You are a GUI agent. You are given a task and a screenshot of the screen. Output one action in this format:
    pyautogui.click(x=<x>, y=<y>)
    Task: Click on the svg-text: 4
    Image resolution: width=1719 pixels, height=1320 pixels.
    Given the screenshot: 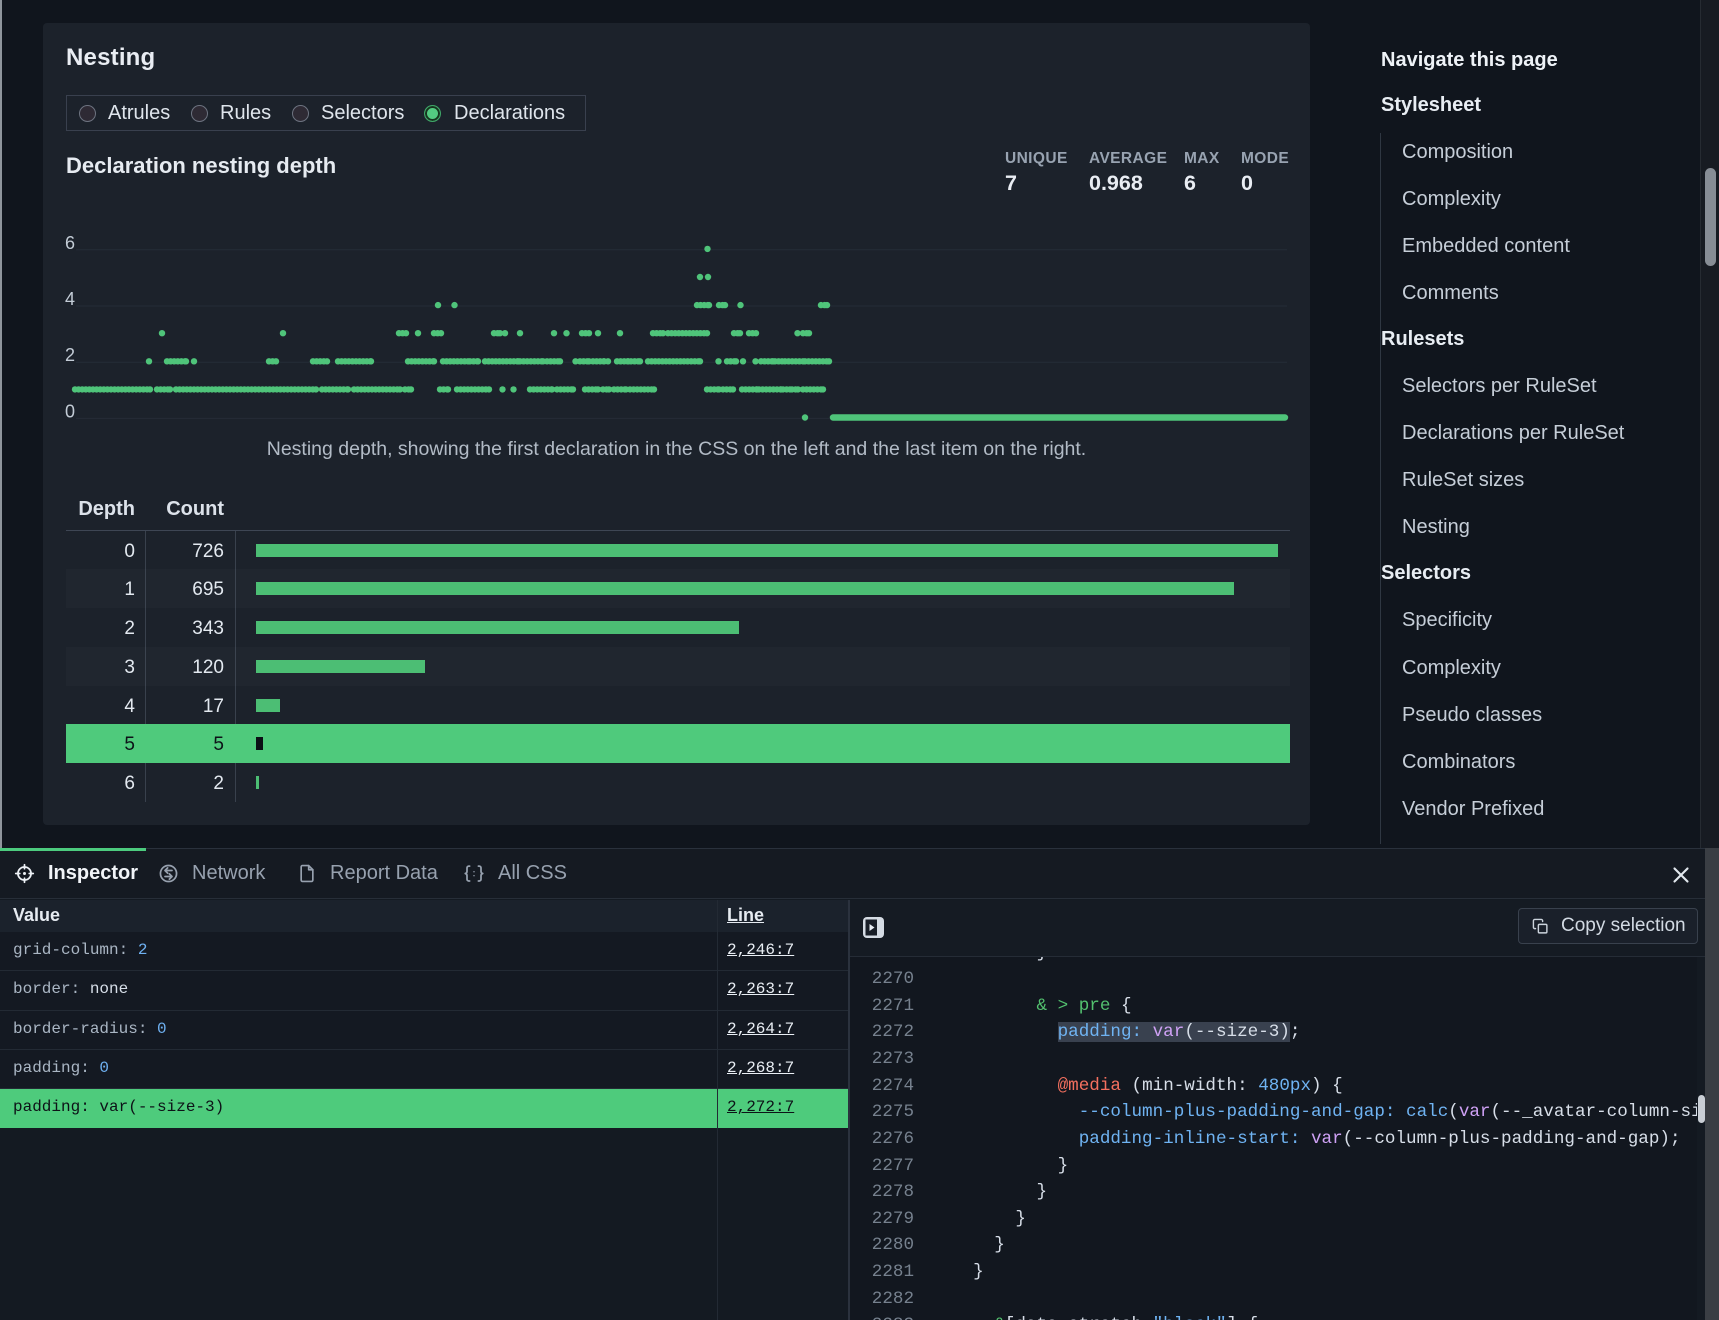 What is the action you would take?
    pyautogui.click(x=70, y=299)
    